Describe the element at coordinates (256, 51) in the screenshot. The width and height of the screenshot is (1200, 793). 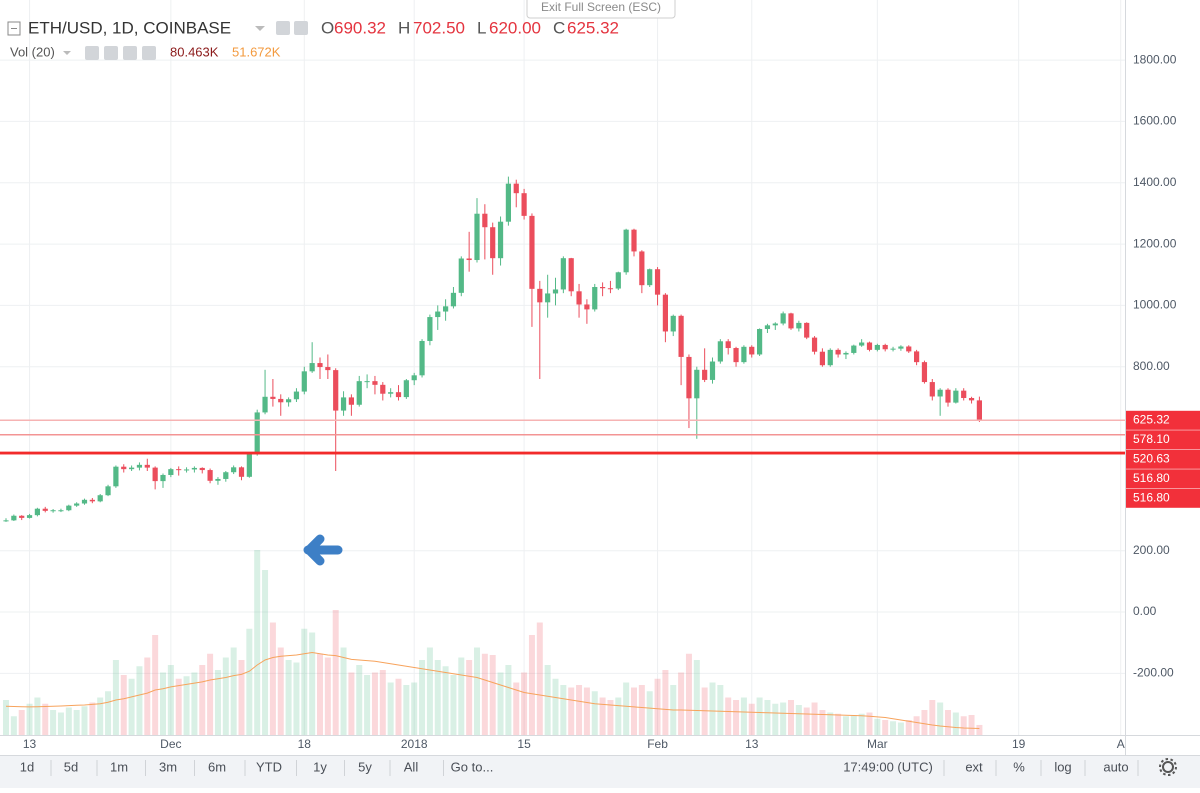
I see `volume-ma-value: 51.672K` at that location.